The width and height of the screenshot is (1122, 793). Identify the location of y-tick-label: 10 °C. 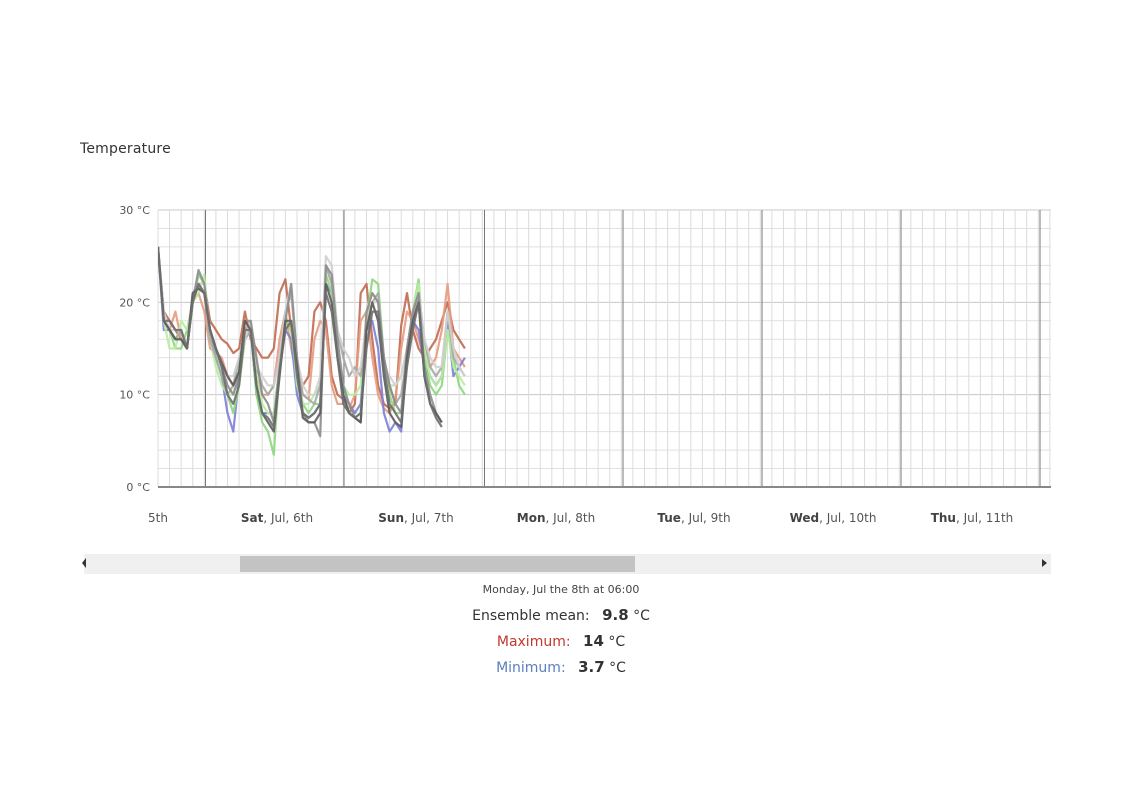
(134, 395).